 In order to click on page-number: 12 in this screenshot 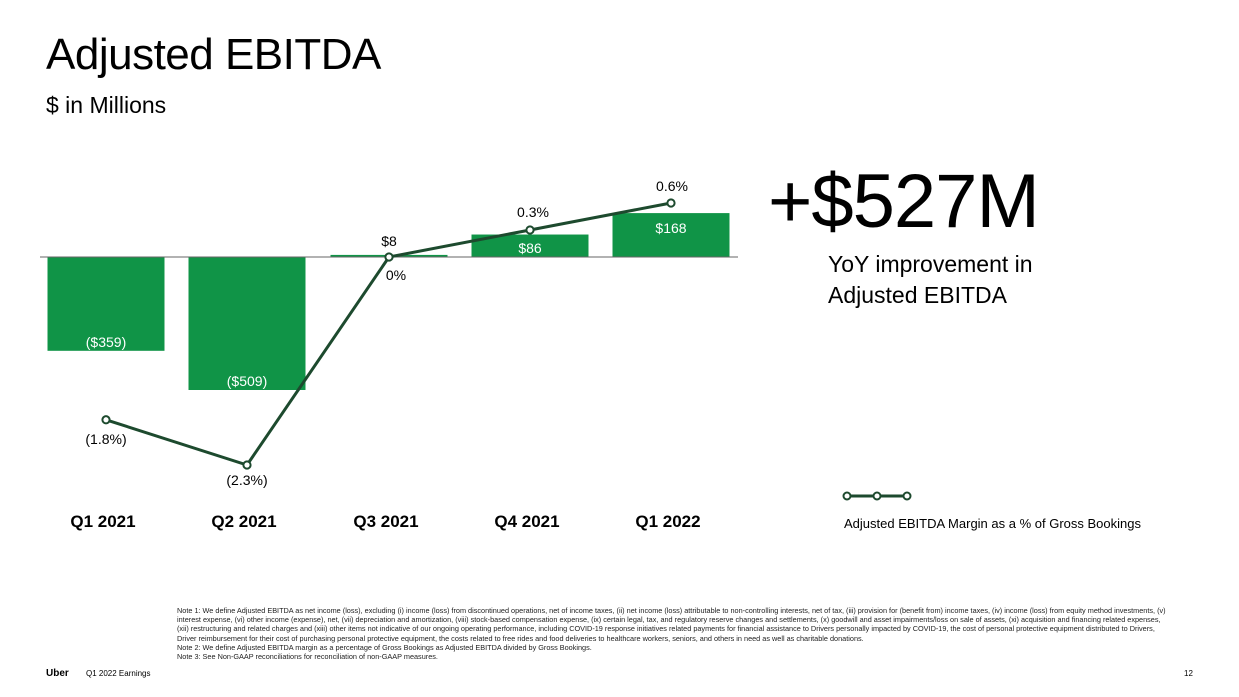, I will do `click(1188, 673)`.